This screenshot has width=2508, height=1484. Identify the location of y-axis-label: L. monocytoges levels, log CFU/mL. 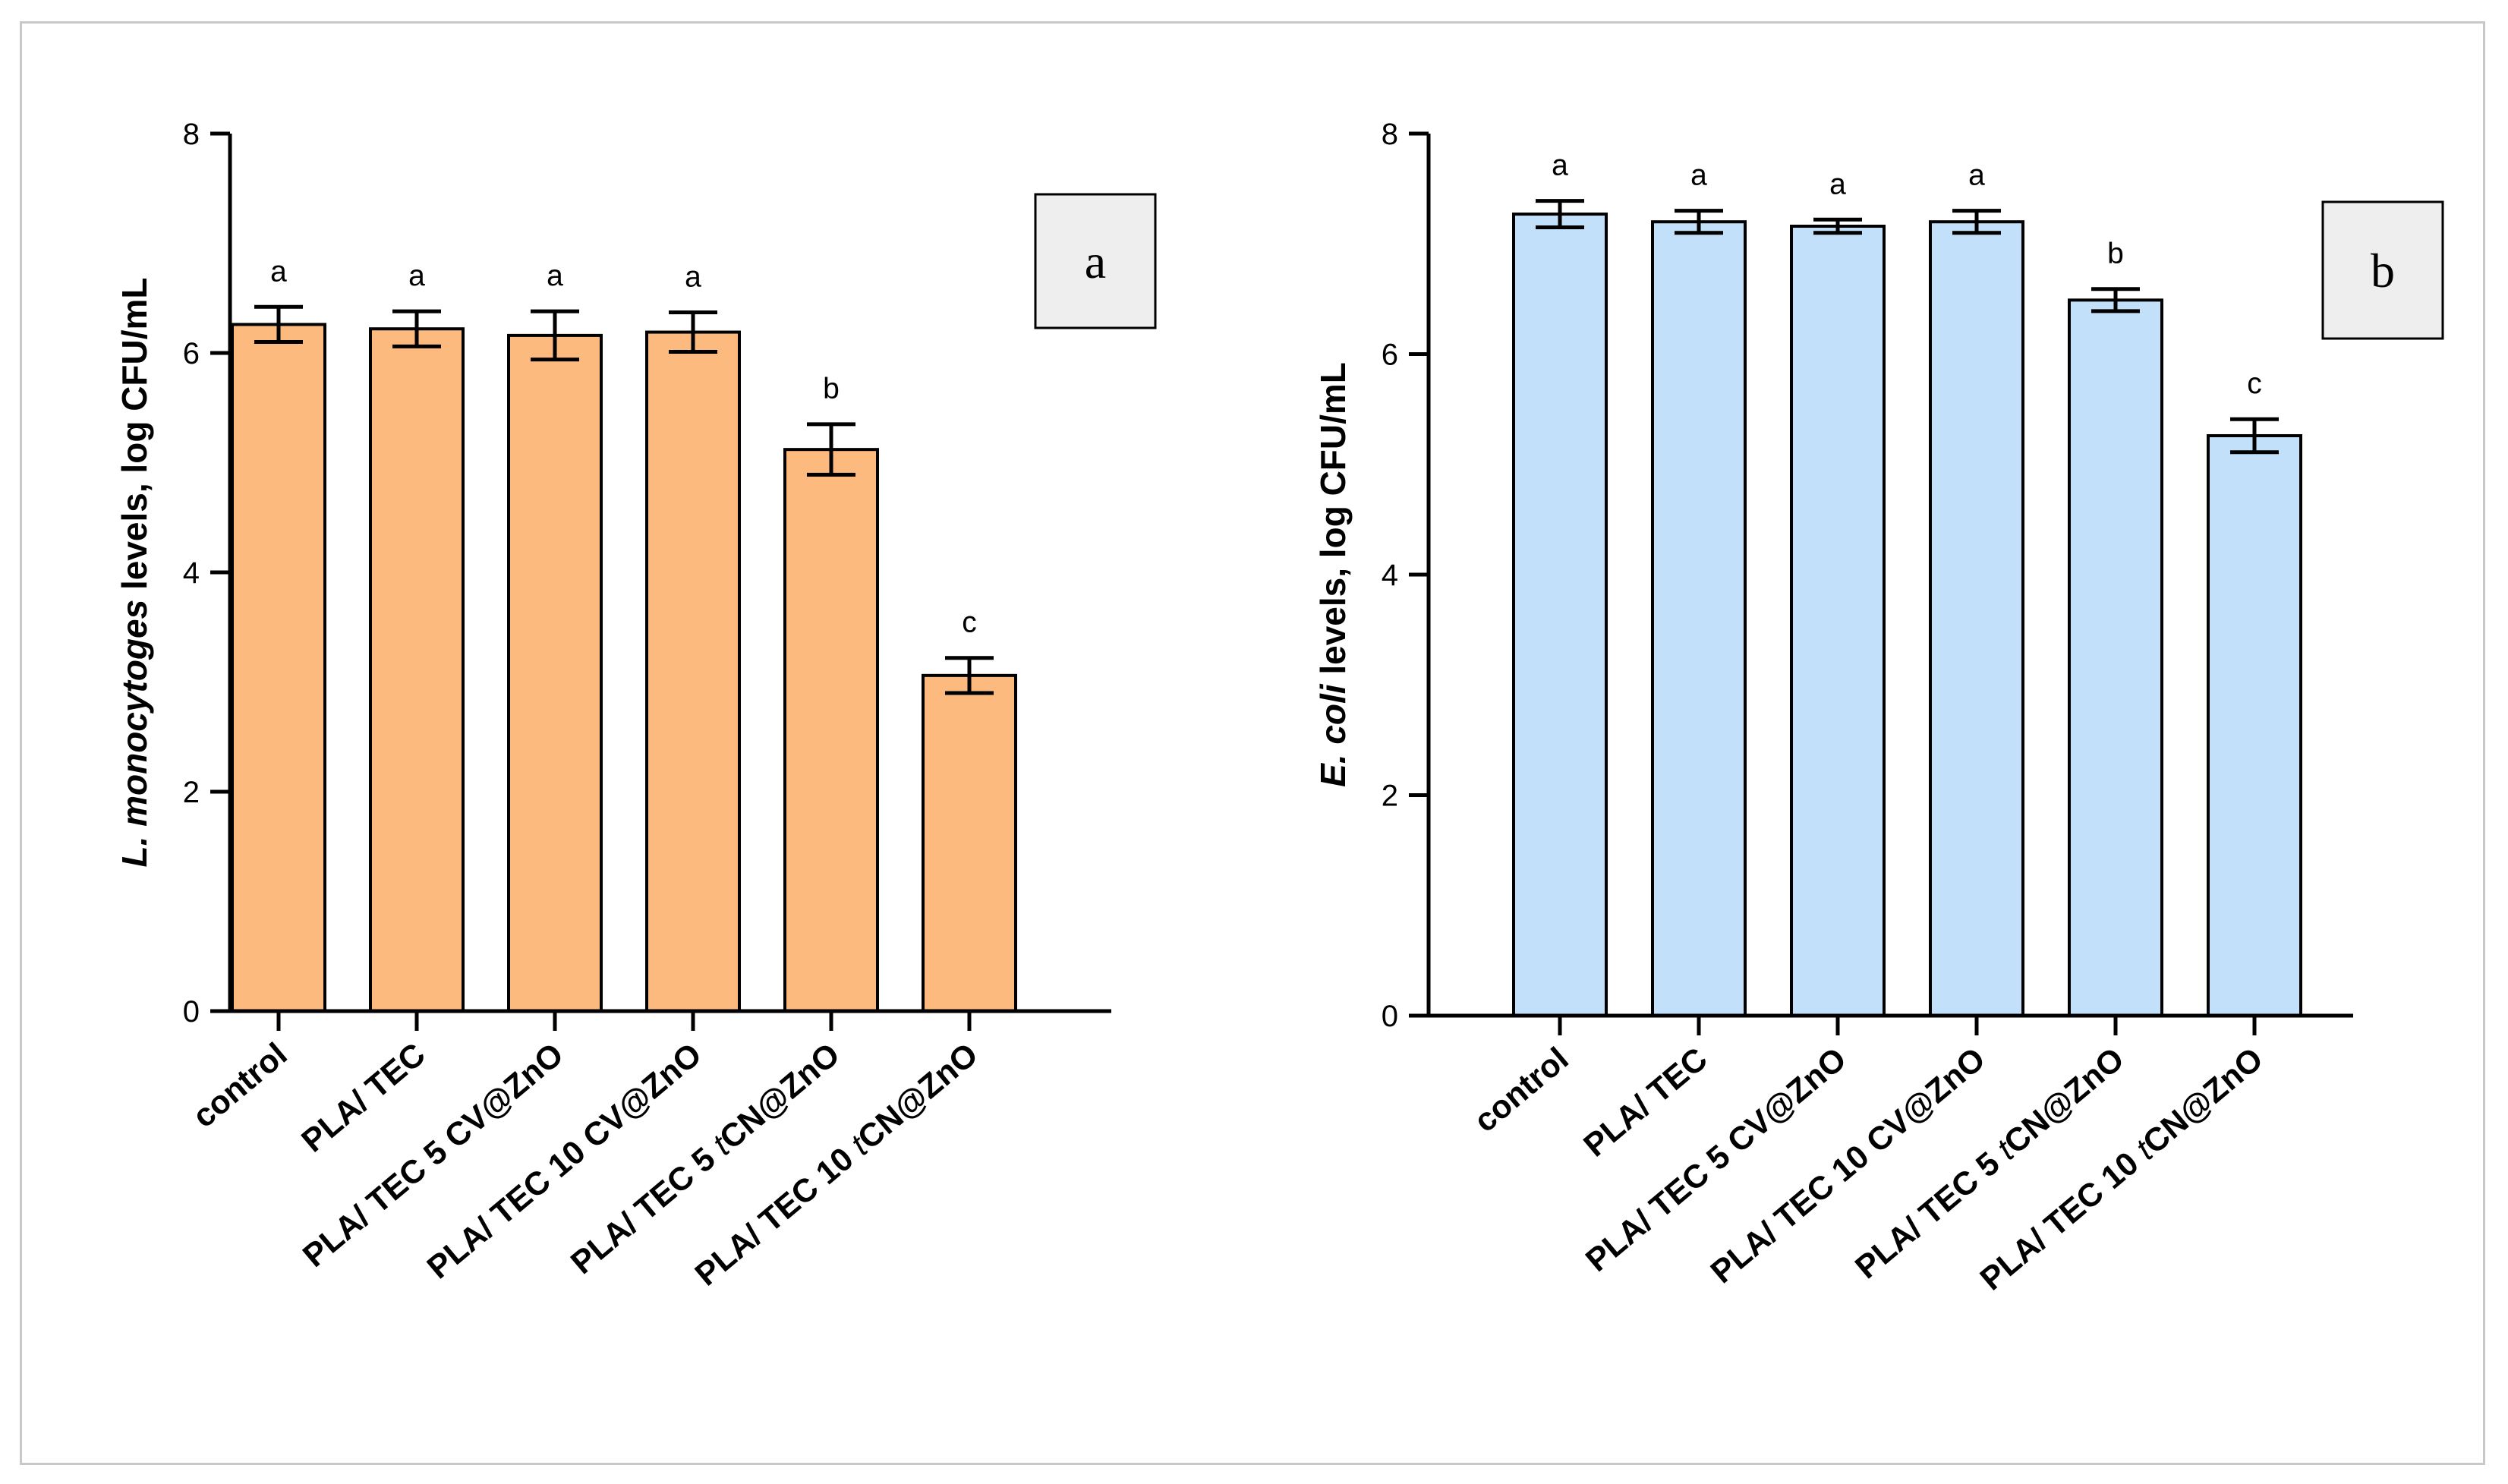
(134, 572).